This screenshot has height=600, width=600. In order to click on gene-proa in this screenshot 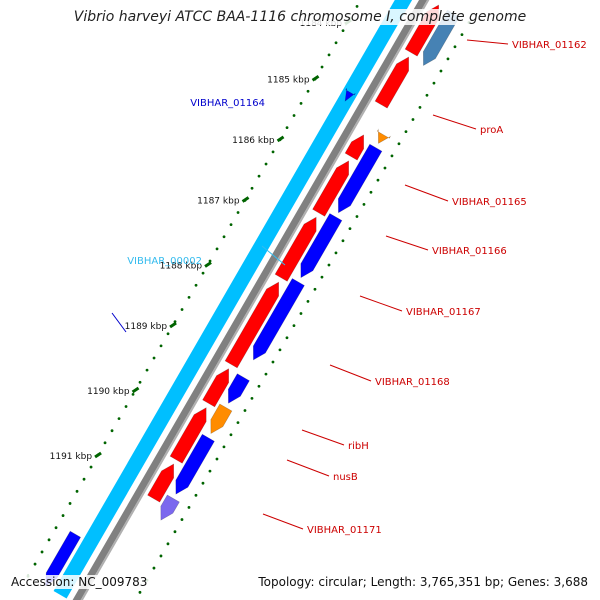, I will do `click(392, 82)`.